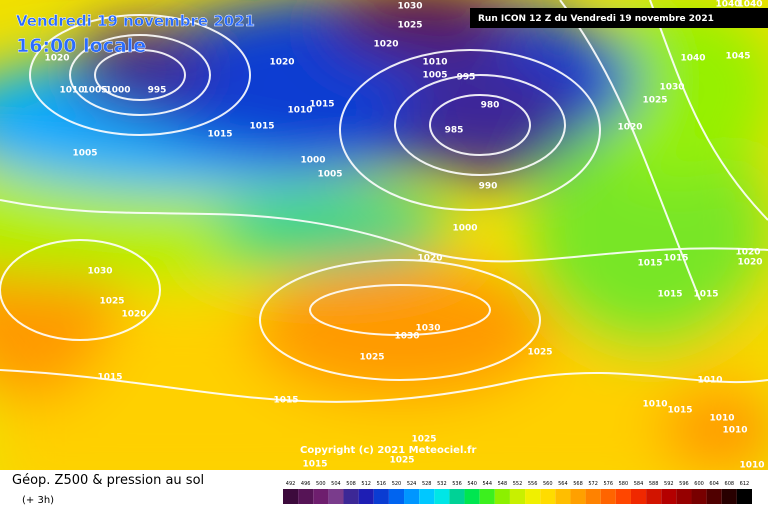  What do you see at coordinates (351, 484) in the screenshot?
I see `legend-label: 508` at bounding box center [351, 484].